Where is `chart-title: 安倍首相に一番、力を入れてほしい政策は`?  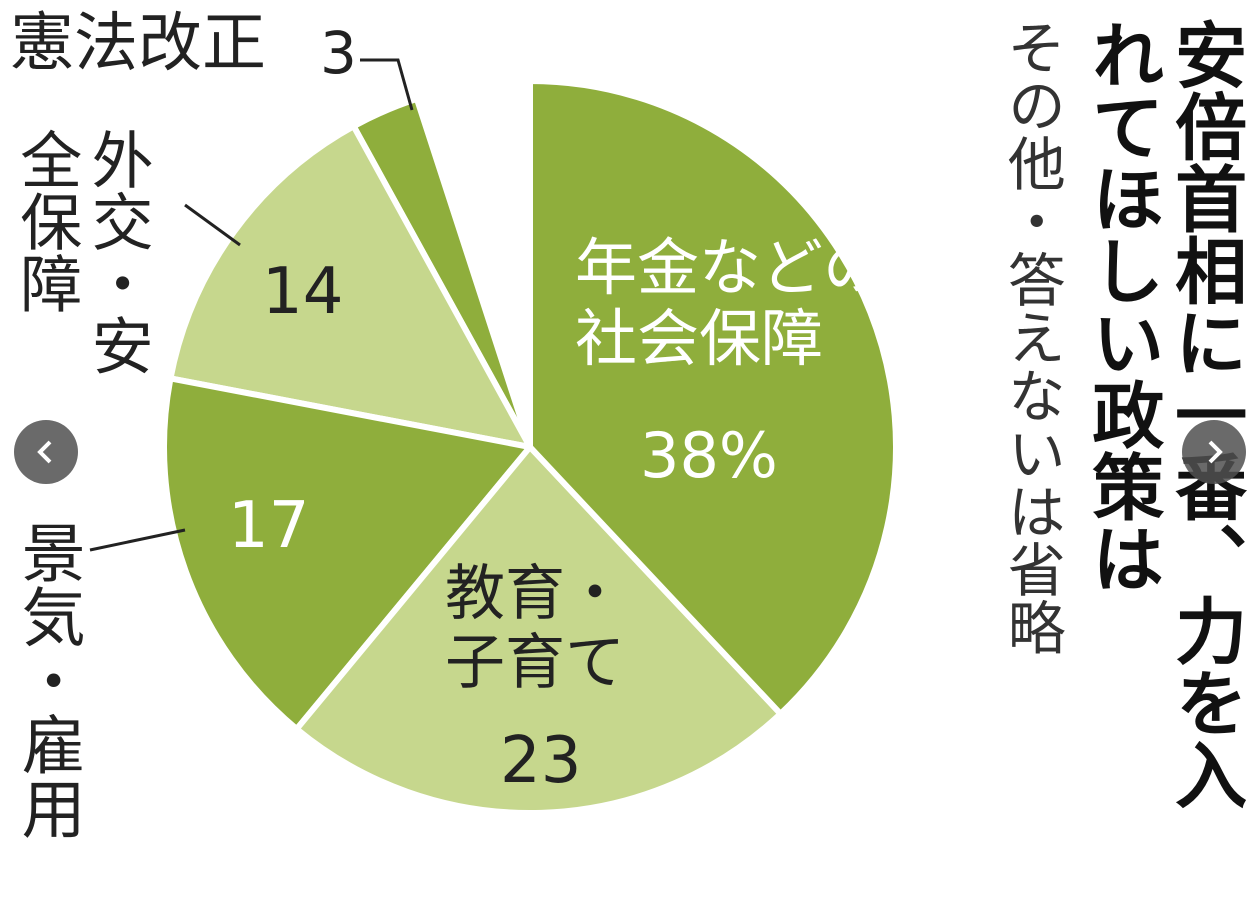
chart-title: 安倍首相に一番、力を入れてほしい政策は is located at coordinates (1163, 414).